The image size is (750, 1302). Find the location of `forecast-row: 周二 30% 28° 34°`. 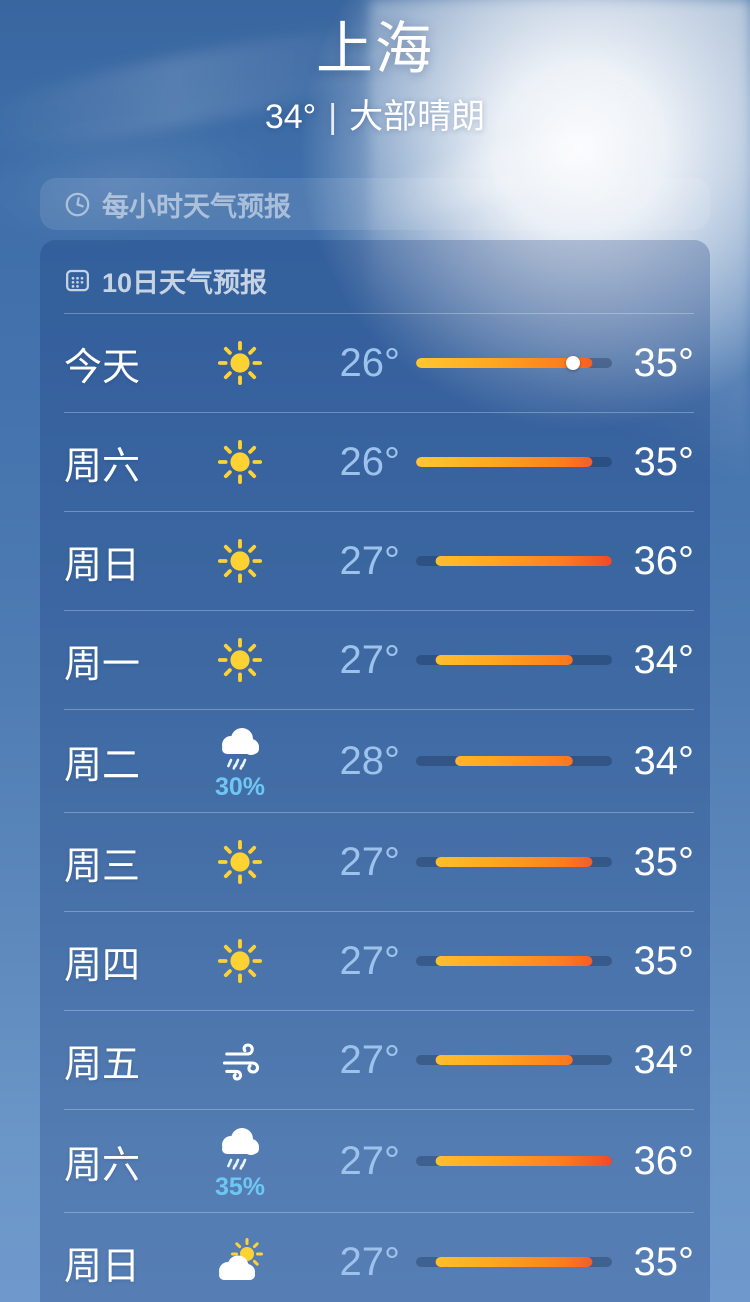

forecast-row: 周二 30% 28° 34° is located at coordinates (379, 760).